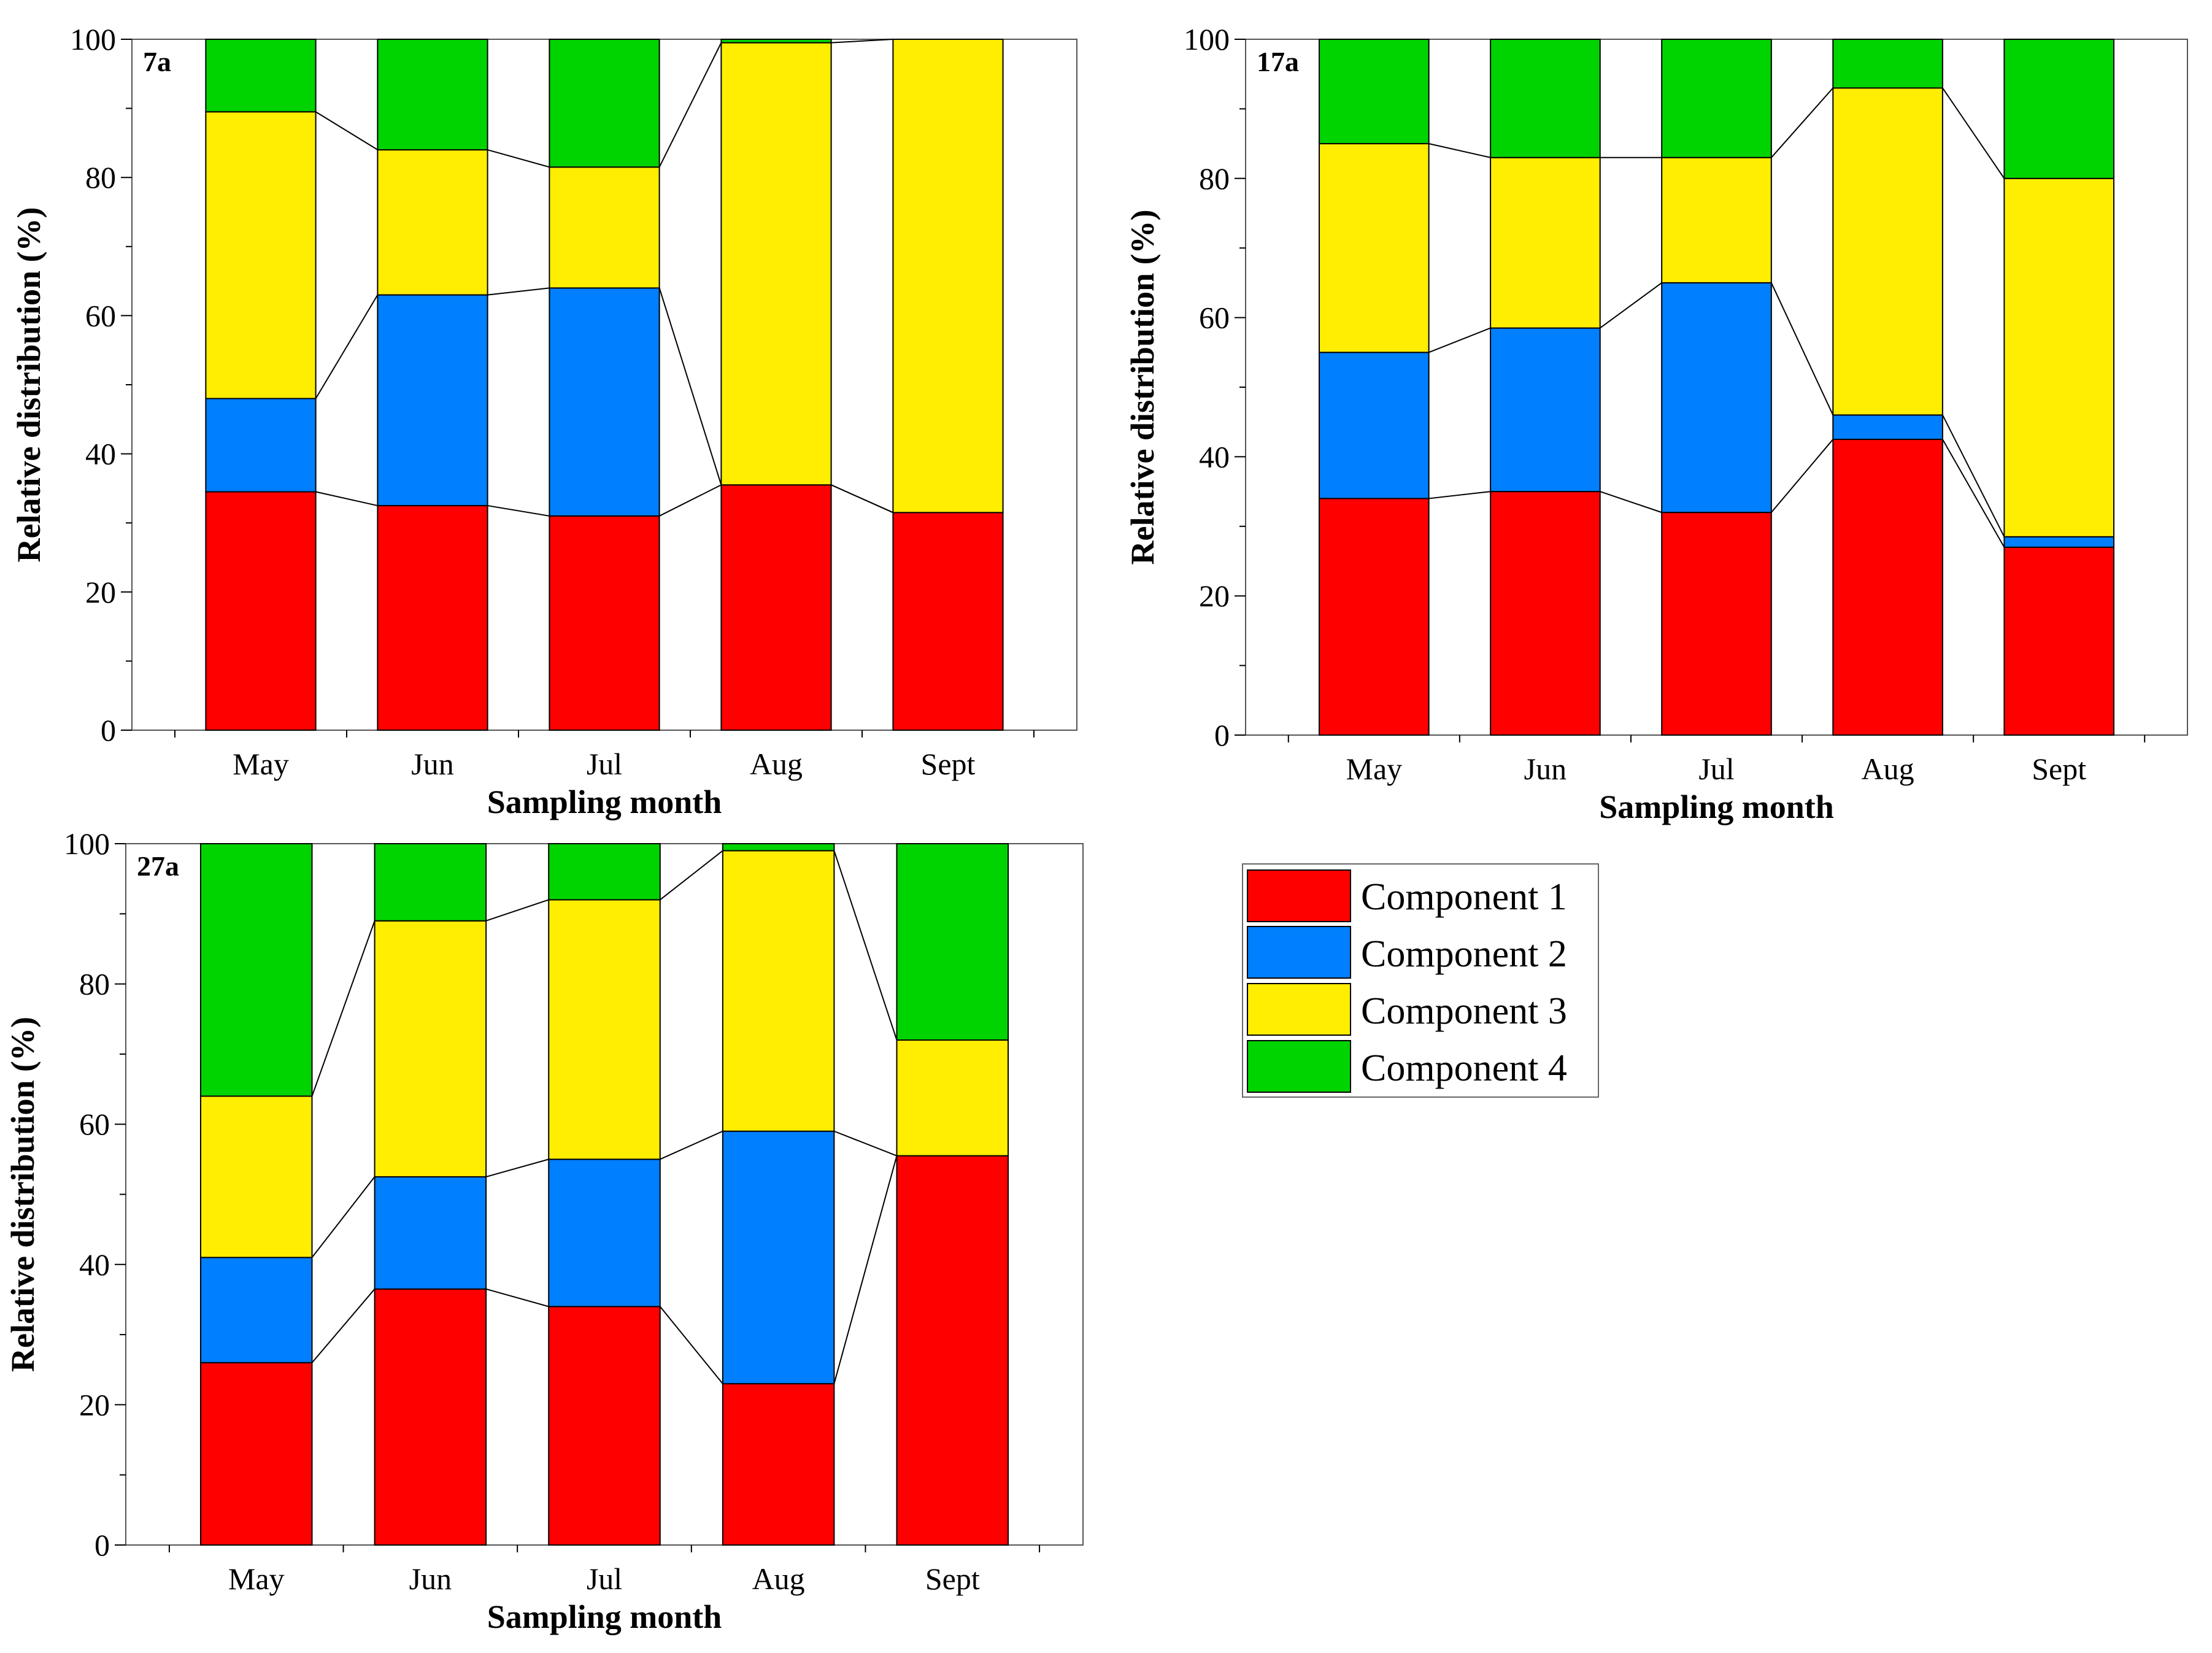  I want to click on legend-entry-component-4: Component 4, so click(1407, 1066).